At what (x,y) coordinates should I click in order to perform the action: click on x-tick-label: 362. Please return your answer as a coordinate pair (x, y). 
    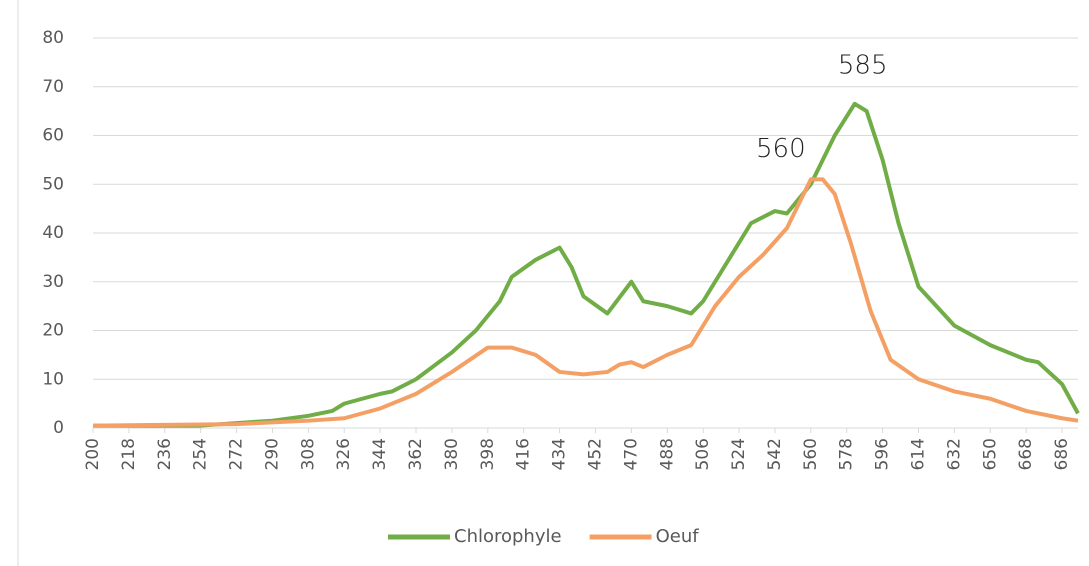
    Looking at the image, I should click on (416, 454).